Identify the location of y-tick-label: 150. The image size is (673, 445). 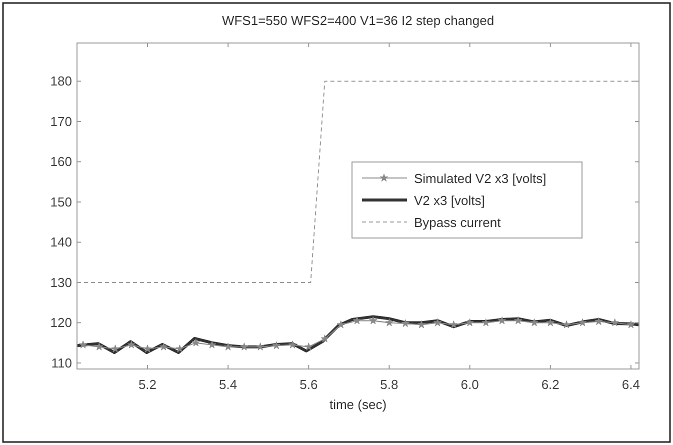
(61, 202).